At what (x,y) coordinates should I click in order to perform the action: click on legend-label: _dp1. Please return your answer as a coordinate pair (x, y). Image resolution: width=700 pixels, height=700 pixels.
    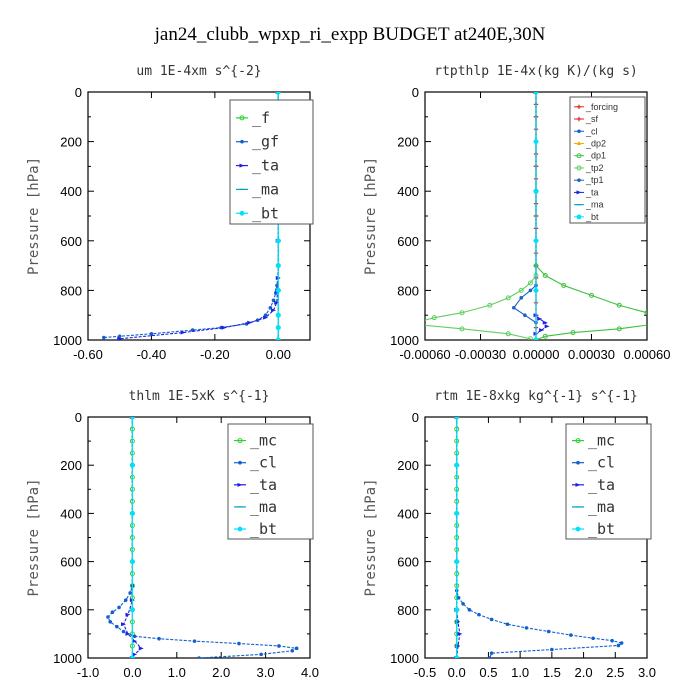
    Looking at the image, I should click on (595, 156).